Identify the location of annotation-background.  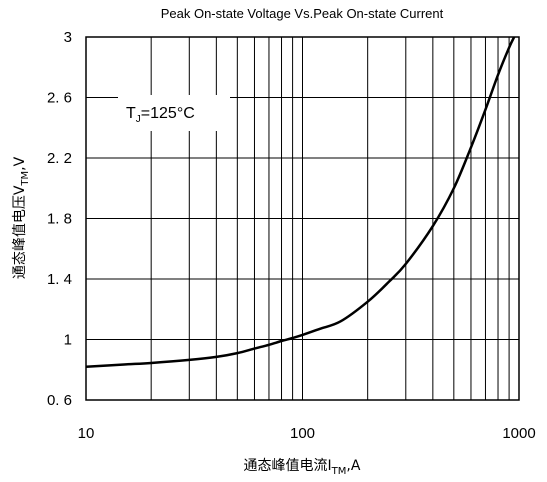
(174, 113).